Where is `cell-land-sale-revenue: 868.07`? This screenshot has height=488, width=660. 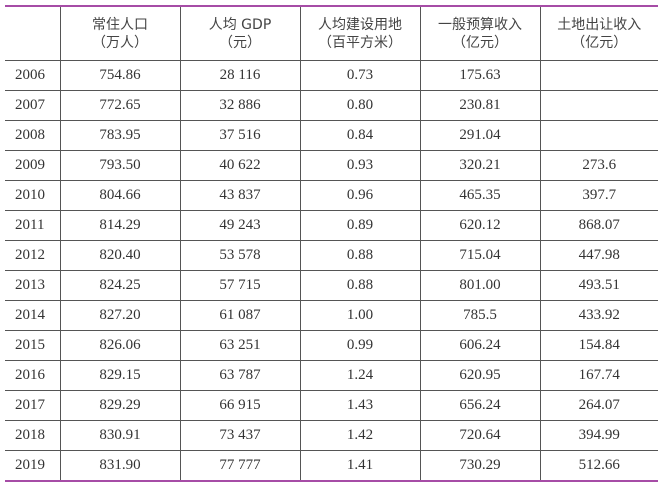
cell-land-sale-revenue: 868.07 is located at coordinates (598, 225).